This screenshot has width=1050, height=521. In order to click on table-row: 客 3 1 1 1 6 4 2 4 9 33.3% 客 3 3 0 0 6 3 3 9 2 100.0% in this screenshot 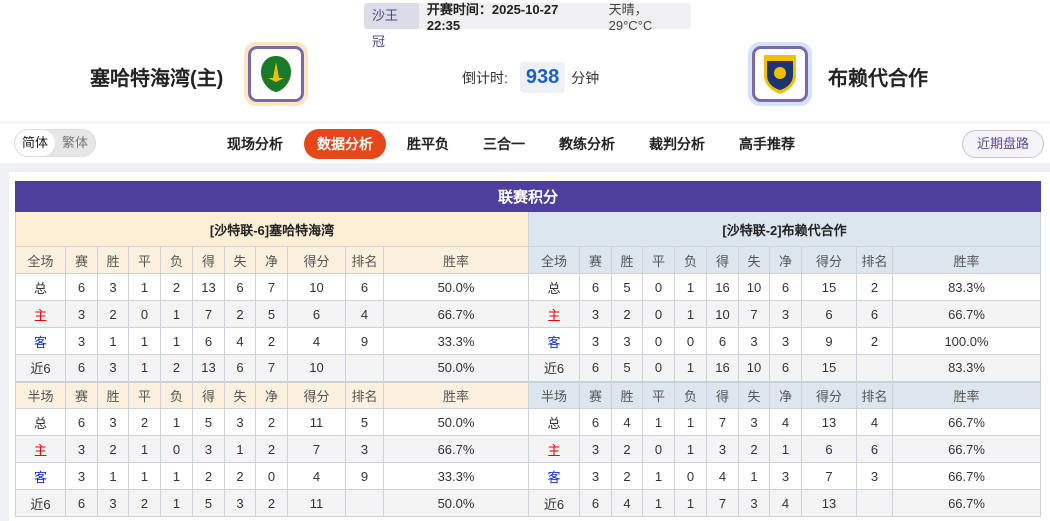, I will do `click(528, 341)`.